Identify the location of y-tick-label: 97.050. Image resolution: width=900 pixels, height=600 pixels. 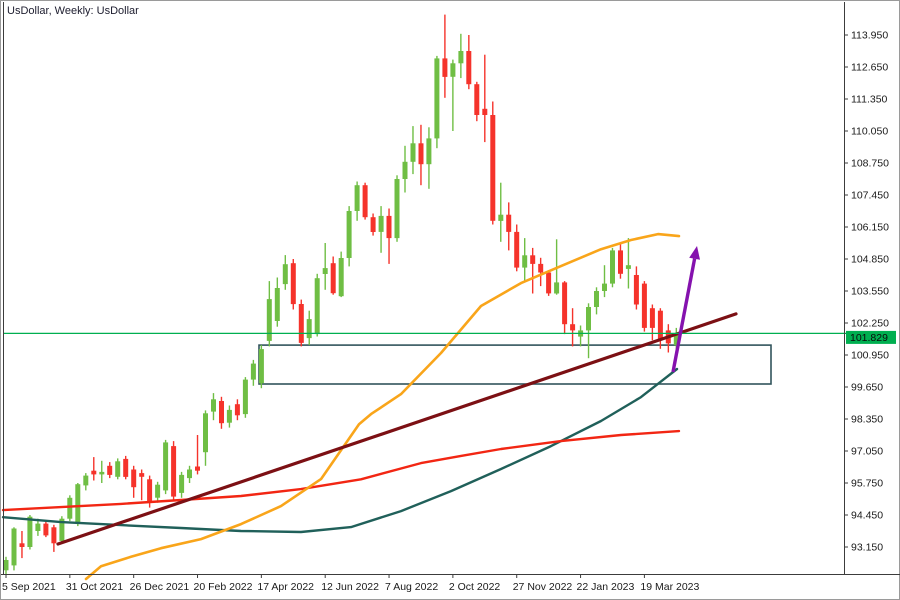
(867, 452).